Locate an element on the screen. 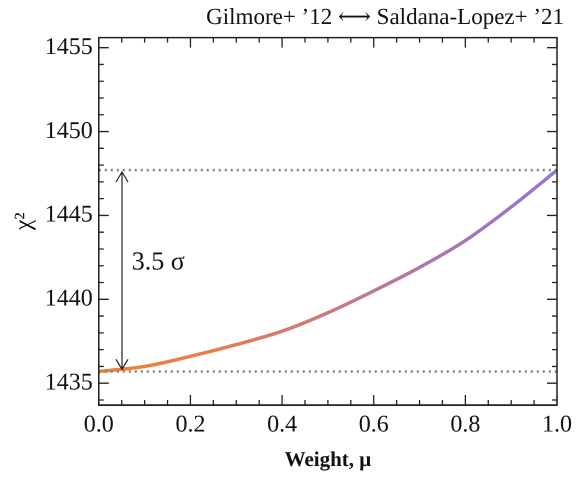 The height and width of the screenshot is (477, 578). x-tick-label: 0.2 is located at coordinates (190, 425).